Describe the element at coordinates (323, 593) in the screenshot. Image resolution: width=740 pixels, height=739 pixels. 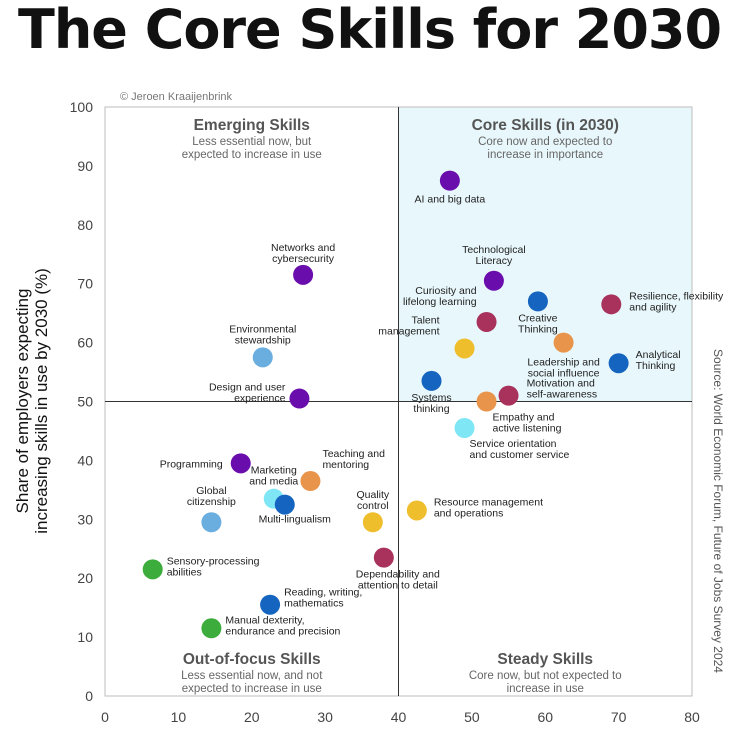
I see `point-label-line: Reading, writing,` at that location.